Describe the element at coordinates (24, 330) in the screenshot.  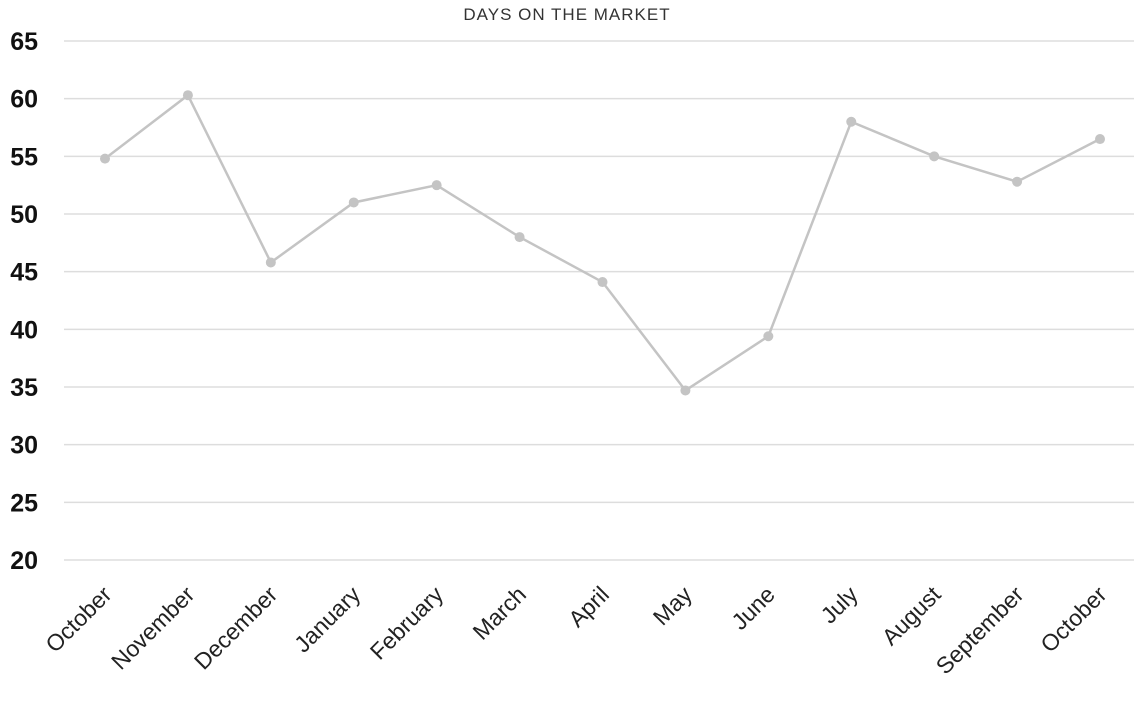
I see `y-tick-label: 40` at that location.